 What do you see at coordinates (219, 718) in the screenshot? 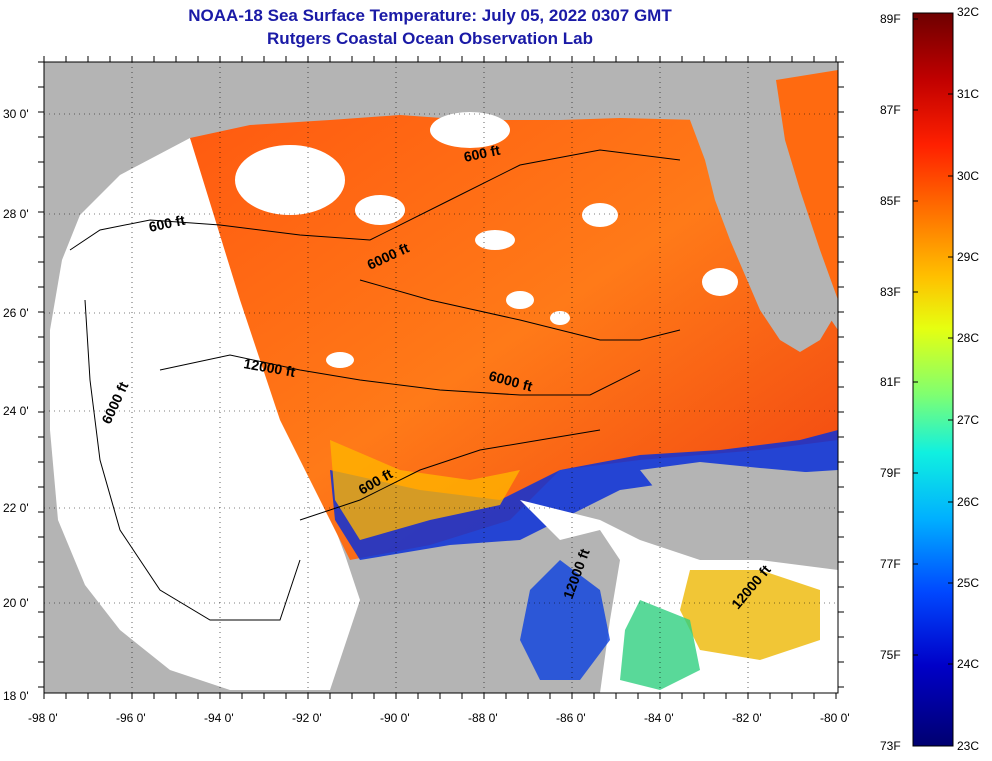
I see `lon-label: -94 0'` at bounding box center [219, 718].